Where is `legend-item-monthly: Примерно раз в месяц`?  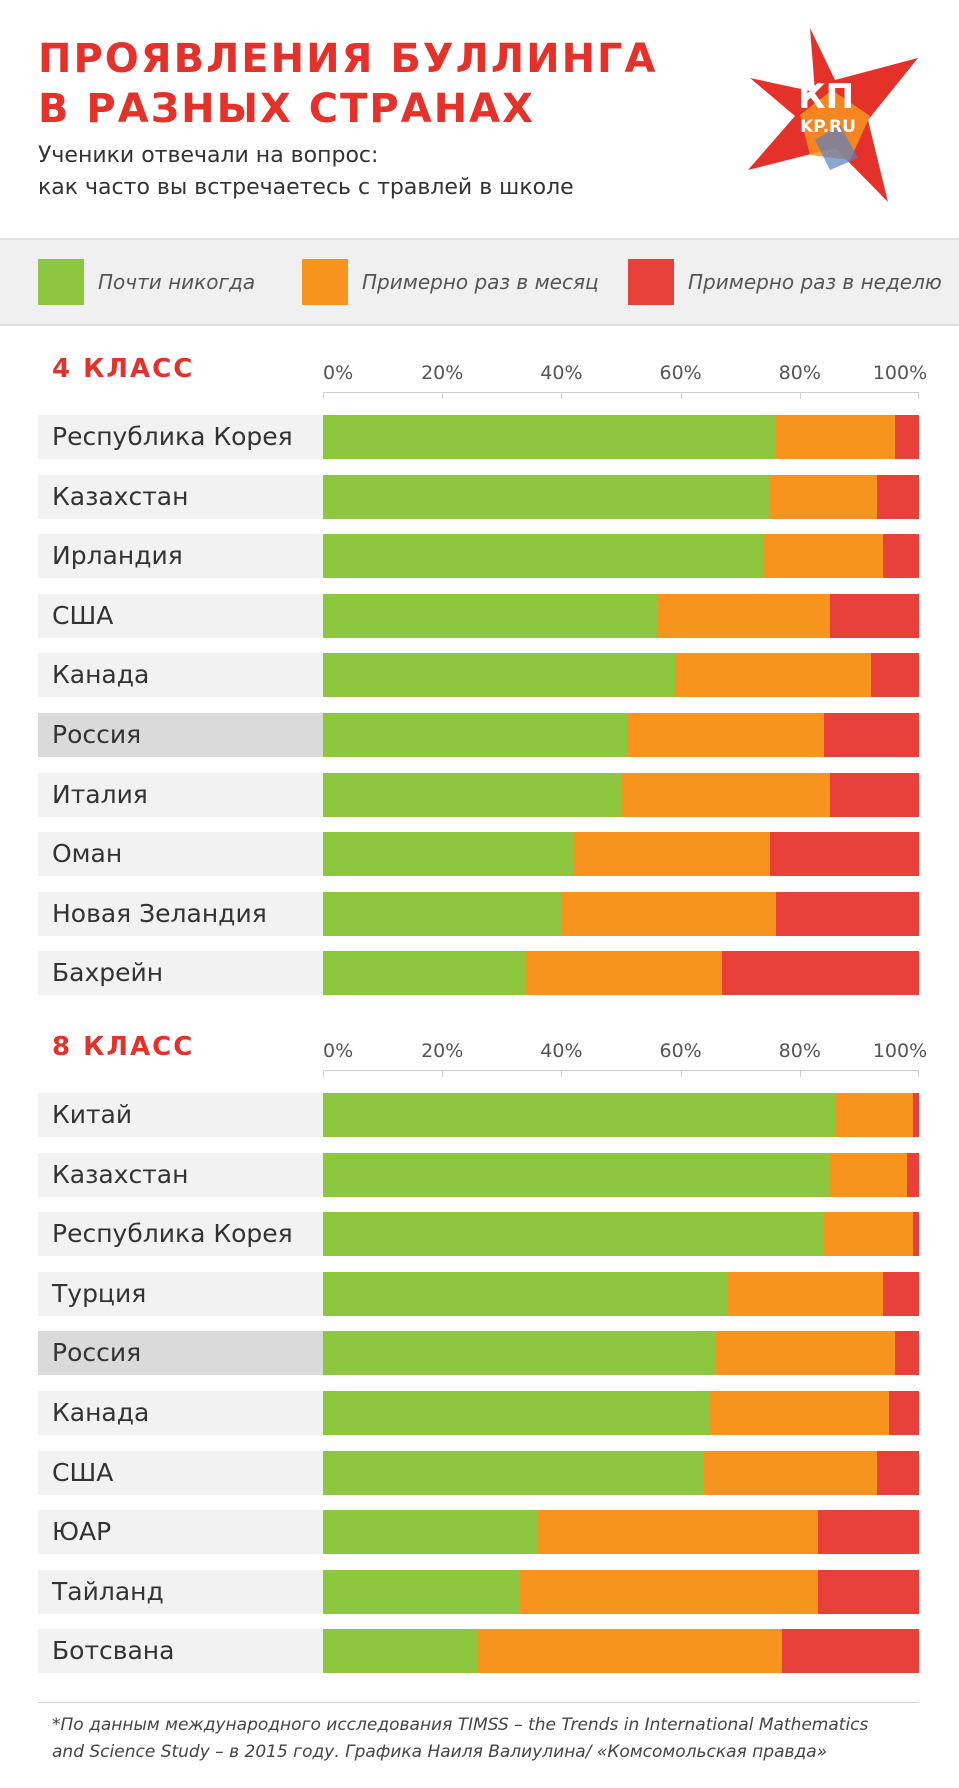 legend-item-monthly: Примерно раз в месяц is located at coordinates (450, 282).